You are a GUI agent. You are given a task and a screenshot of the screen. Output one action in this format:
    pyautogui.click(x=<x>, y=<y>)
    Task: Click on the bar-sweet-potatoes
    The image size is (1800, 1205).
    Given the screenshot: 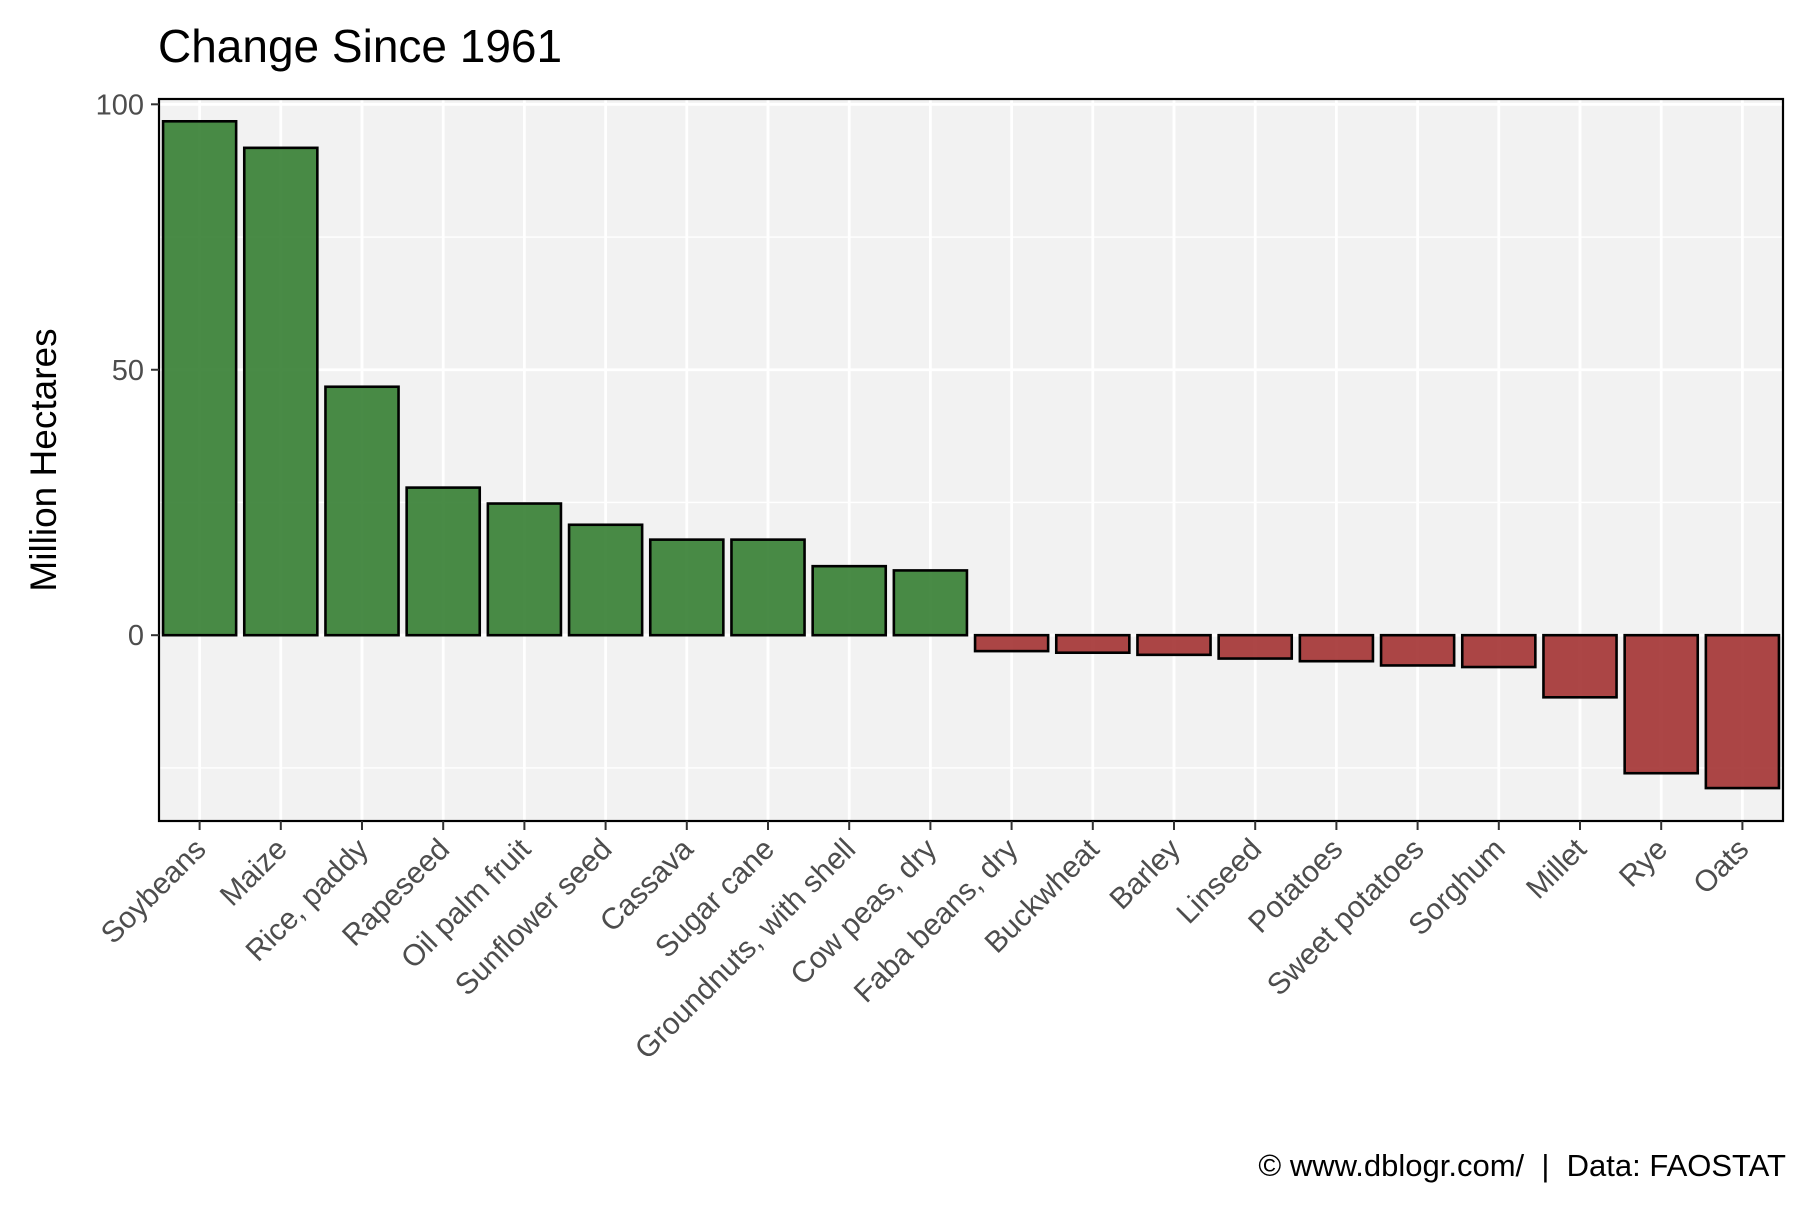 What is the action you would take?
    pyautogui.click(x=1417, y=650)
    